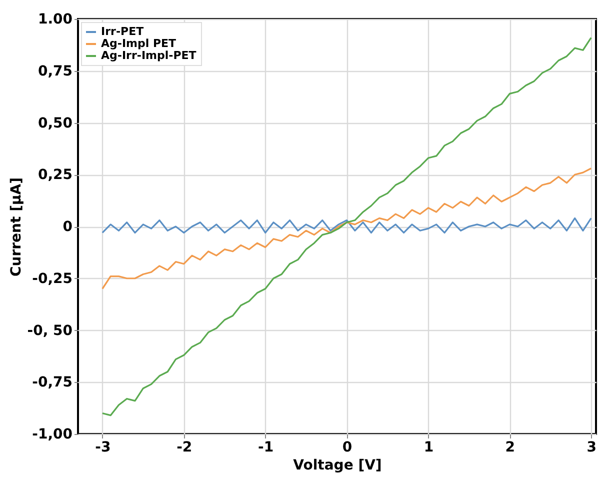  I want to click on y-tick-label: -0,75, so click(52, 382).